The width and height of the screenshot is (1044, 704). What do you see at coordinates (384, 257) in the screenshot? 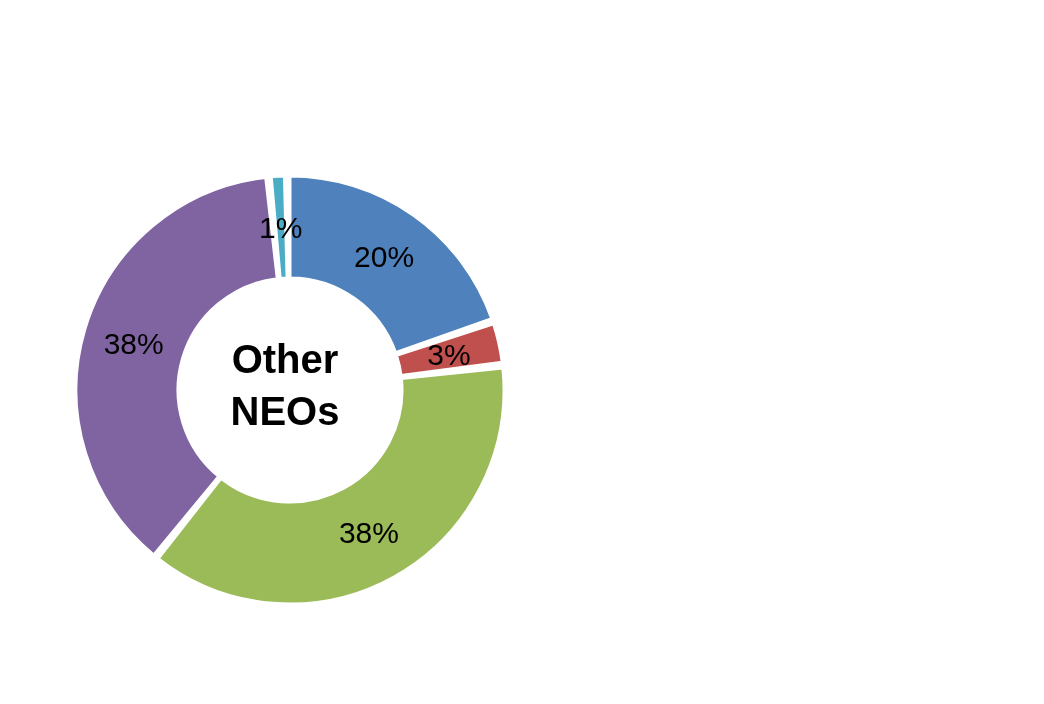
I see `data-label: 20%` at bounding box center [384, 257].